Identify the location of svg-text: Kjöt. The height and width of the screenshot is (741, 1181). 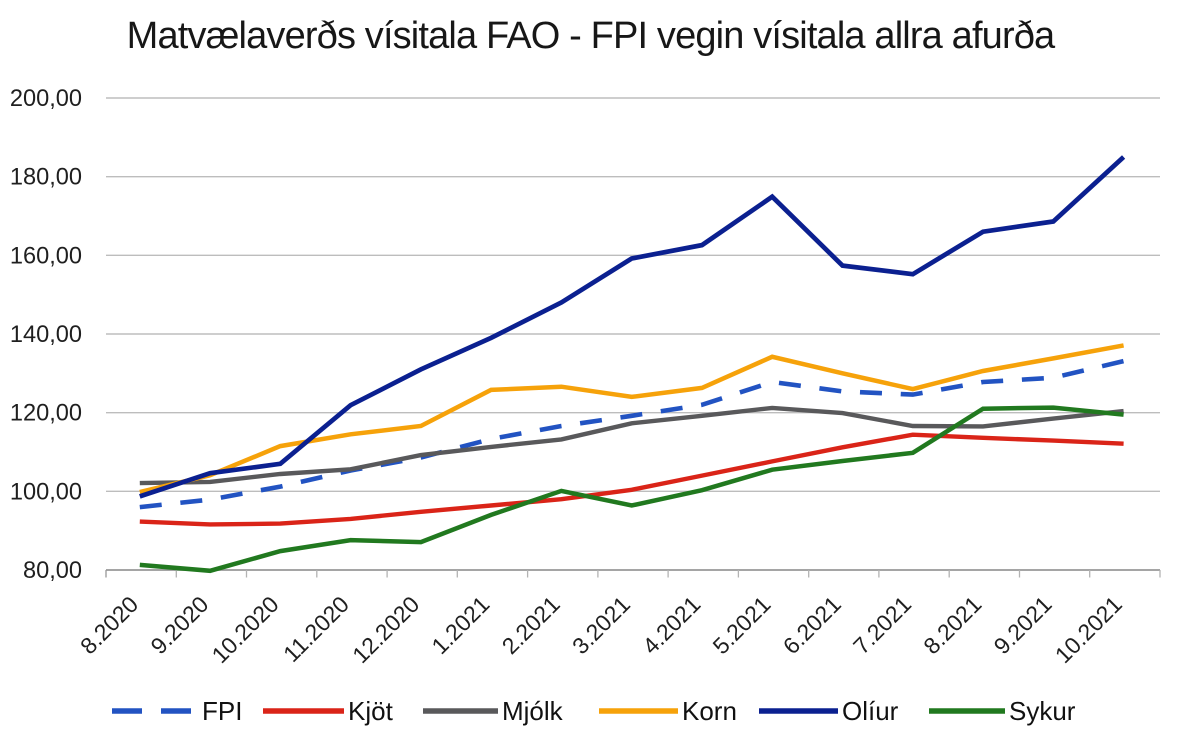
(371, 711).